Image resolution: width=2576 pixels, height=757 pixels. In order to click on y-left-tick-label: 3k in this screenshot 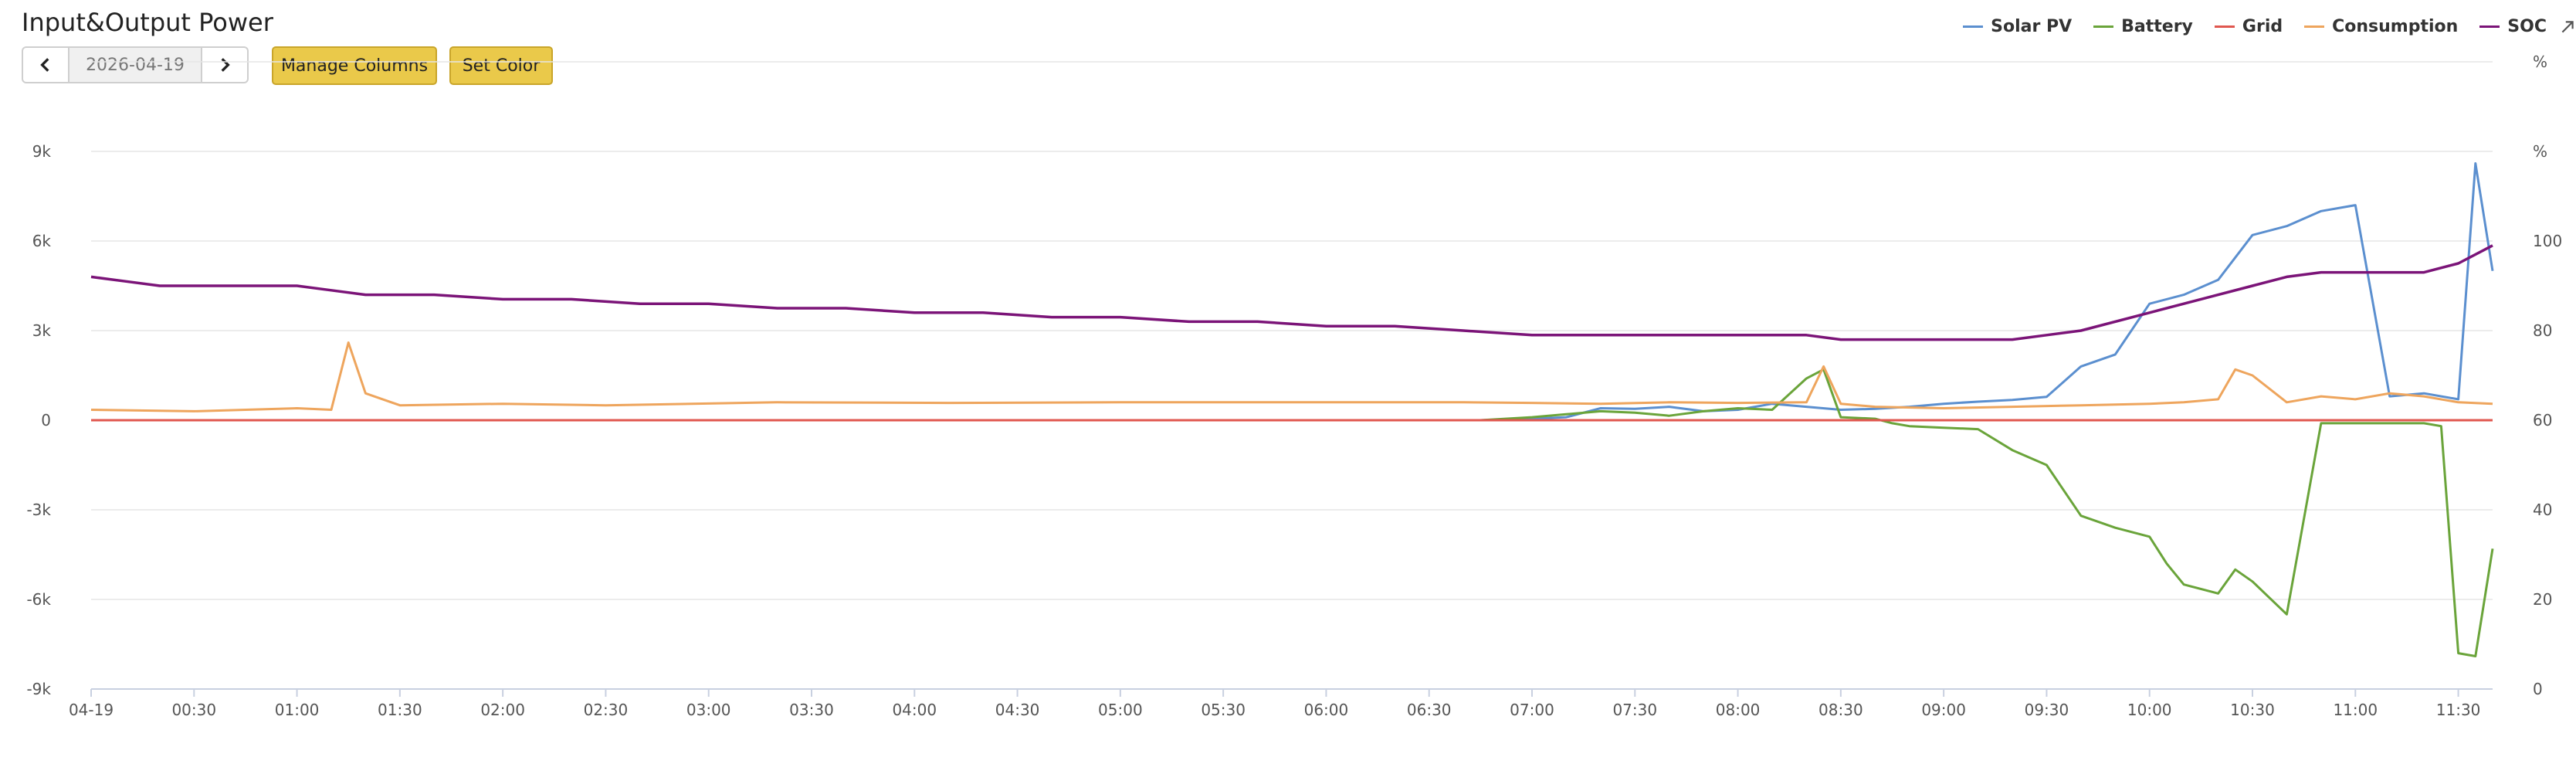, I will do `click(42, 330)`.